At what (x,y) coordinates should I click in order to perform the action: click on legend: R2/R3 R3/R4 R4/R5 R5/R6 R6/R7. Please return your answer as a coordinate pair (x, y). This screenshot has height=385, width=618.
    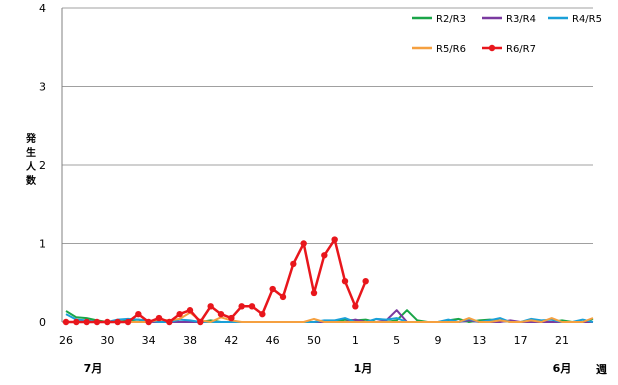
    Looking at the image, I should click on (507, 34).